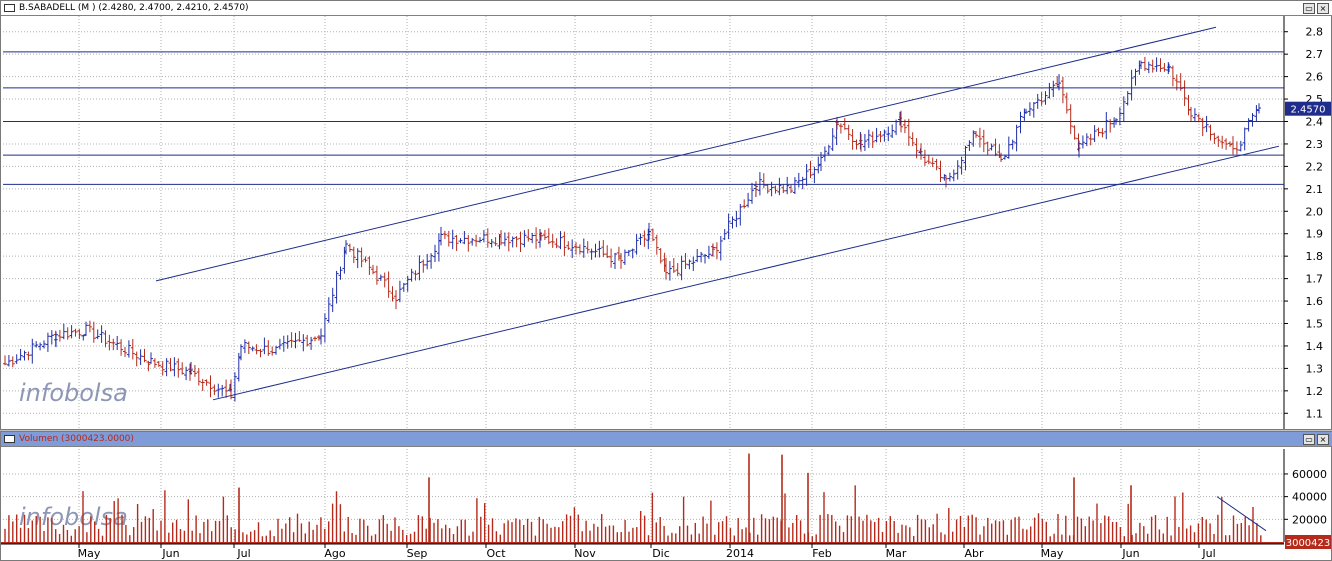 The image size is (1332, 561). What do you see at coordinates (1315, 211) in the screenshot?
I see `price-axis-label: 2.0` at bounding box center [1315, 211].